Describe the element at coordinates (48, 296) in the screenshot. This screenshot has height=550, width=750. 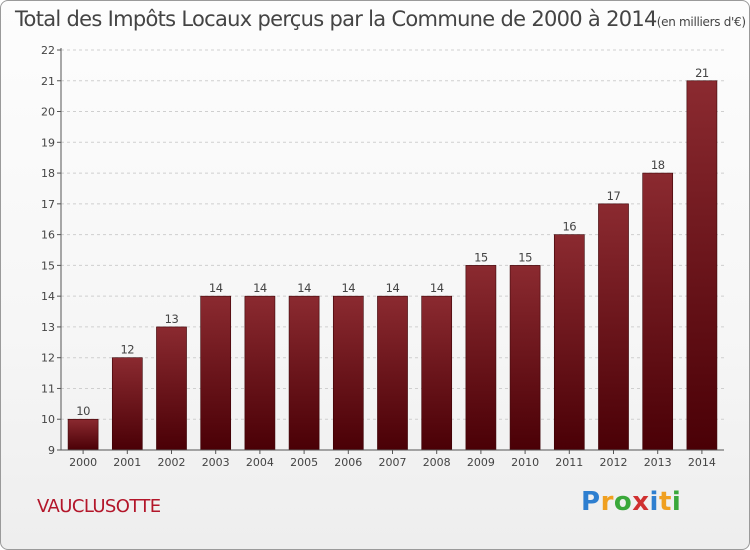
I see `y-tick-label: 14` at that location.